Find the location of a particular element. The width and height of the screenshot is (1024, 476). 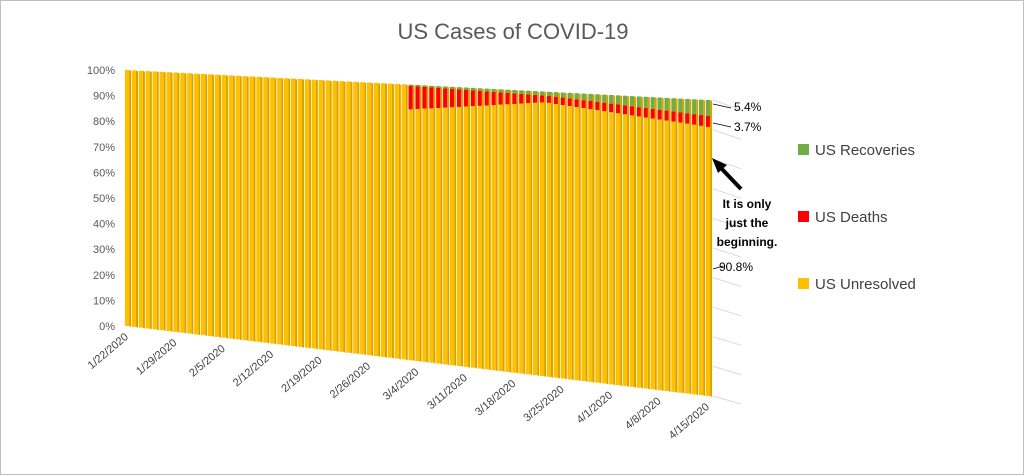

legend-item: US Unresolved is located at coordinates (857, 284).